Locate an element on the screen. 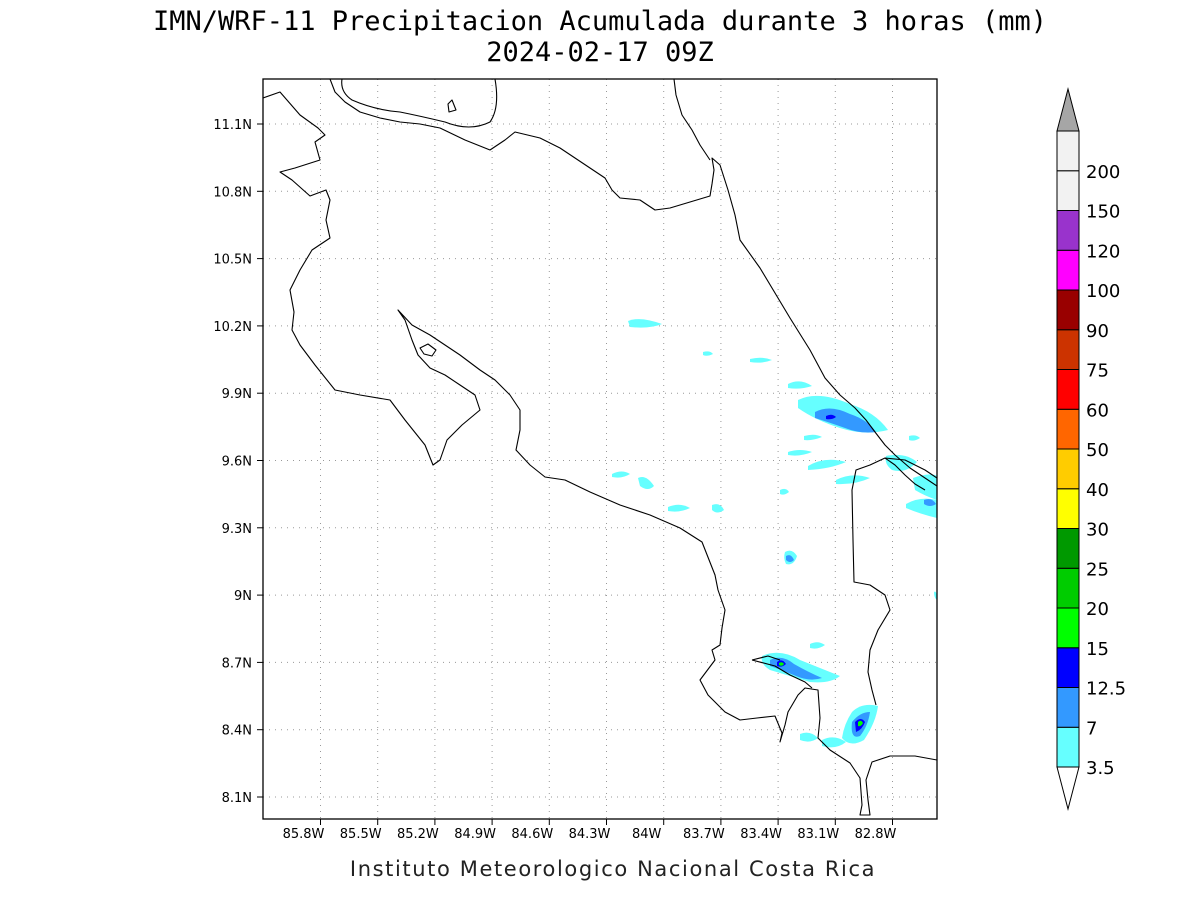  lon-tick-label: 84.6W is located at coordinates (532, 834).